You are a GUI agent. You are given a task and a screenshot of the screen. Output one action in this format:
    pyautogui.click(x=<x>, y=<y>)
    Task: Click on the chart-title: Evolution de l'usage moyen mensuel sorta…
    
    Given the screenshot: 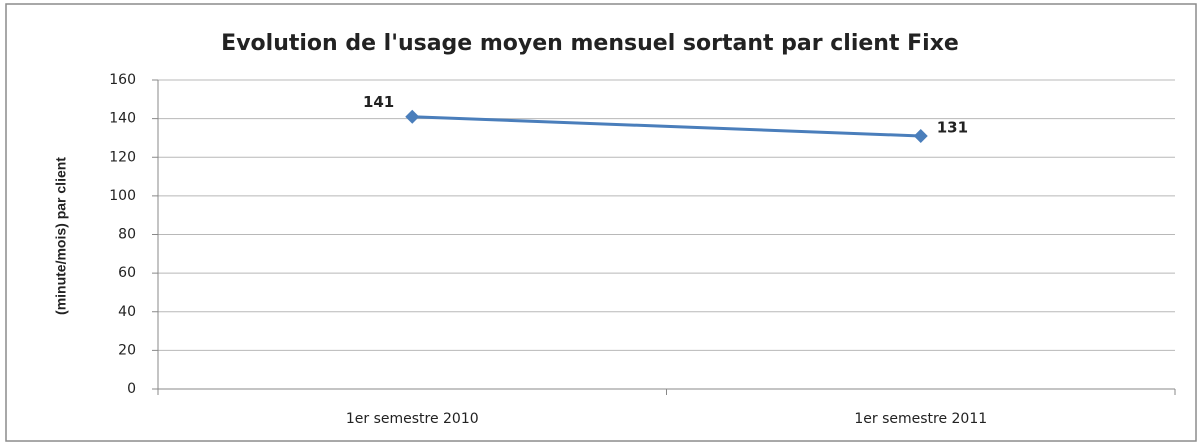 What is the action you would take?
    pyautogui.click(x=590, y=43)
    